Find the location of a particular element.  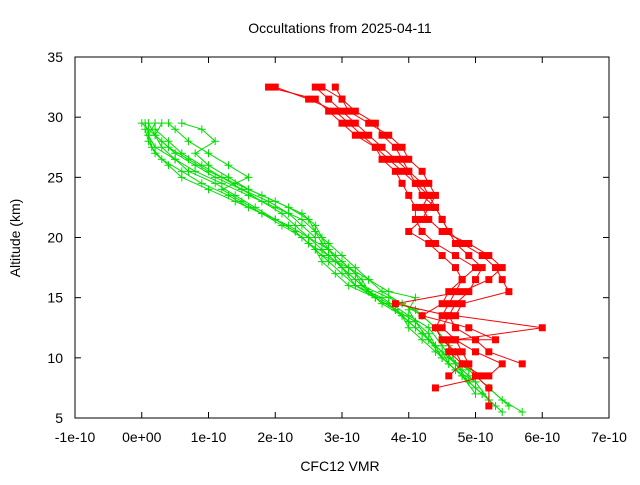

x-tick-label: 6e-10 is located at coordinates (542, 437).